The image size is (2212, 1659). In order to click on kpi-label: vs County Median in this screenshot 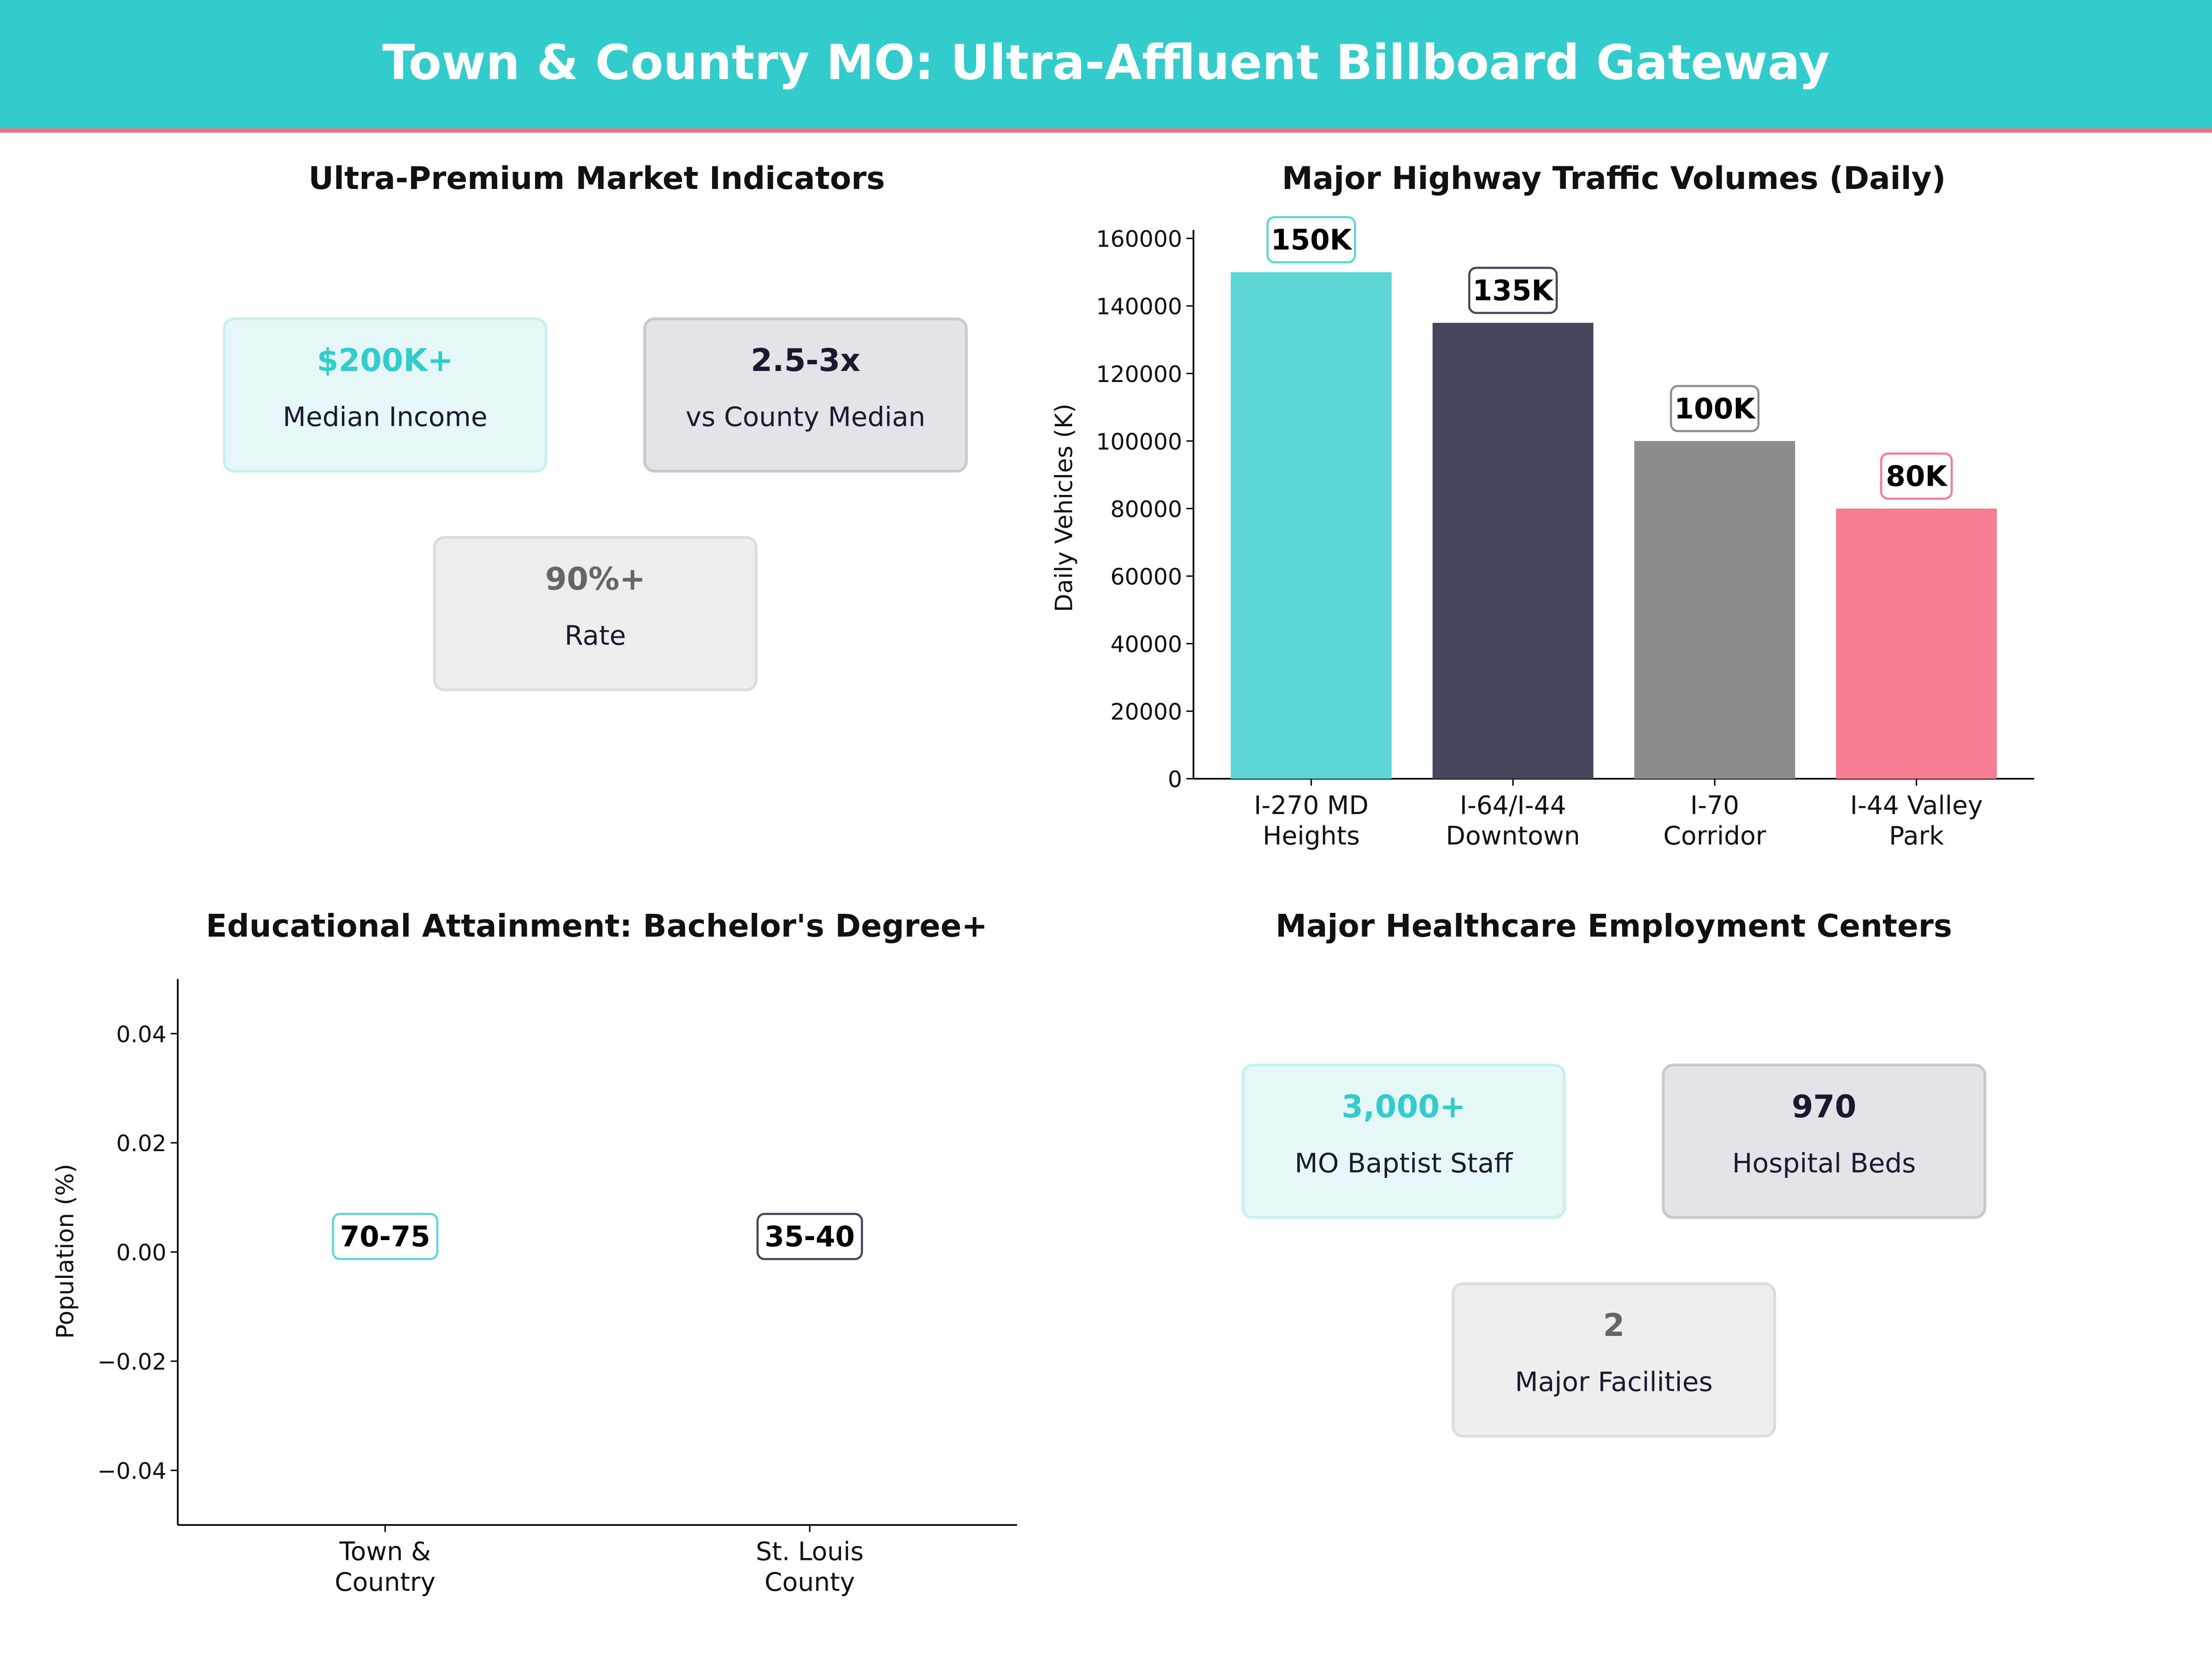, I will do `click(805, 417)`.